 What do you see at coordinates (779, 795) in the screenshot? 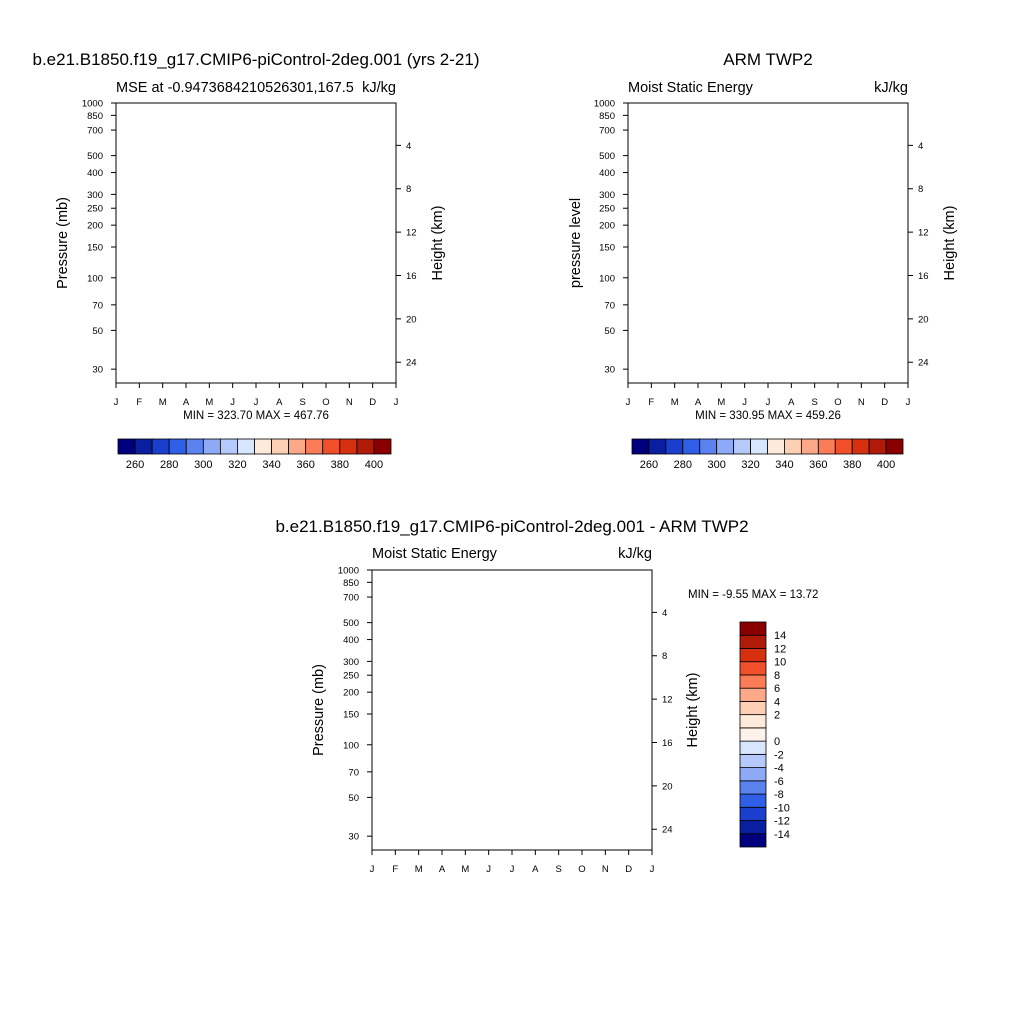
I see `colorbar-label: -8` at bounding box center [779, 795].